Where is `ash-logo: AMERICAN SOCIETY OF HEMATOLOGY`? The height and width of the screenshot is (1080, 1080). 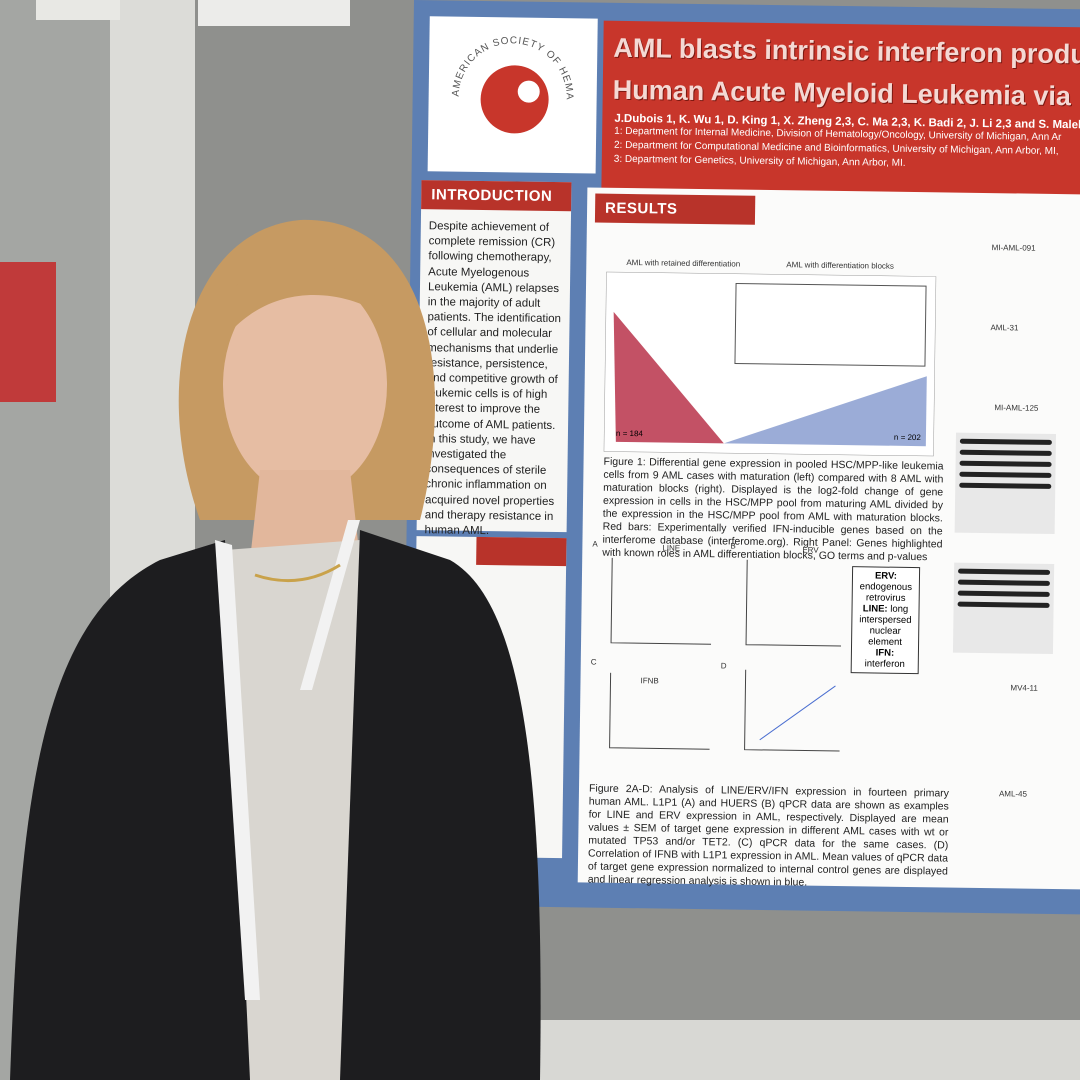
ash-logo: AMERICAN SOCIETY OF HEMATOLOGY is located at coordinates (500, 71).